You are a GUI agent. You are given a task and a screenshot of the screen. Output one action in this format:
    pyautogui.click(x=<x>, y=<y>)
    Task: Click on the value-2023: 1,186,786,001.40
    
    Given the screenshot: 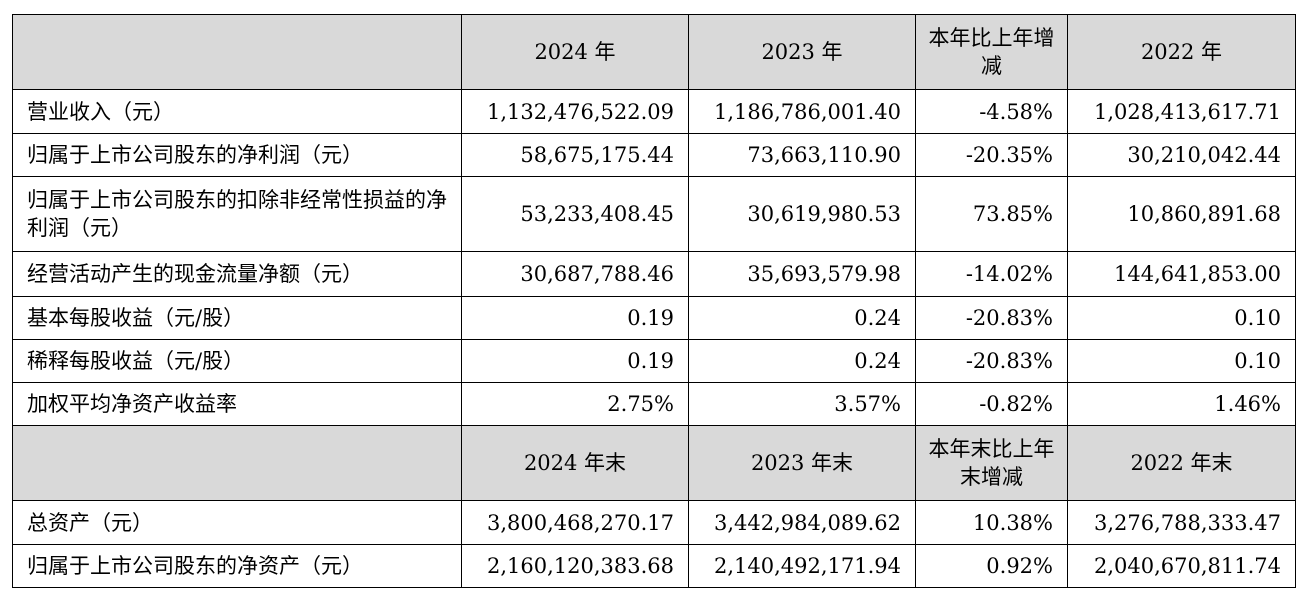 What is the action you would take?
    pyautogui.click(x=802, y=111)
    